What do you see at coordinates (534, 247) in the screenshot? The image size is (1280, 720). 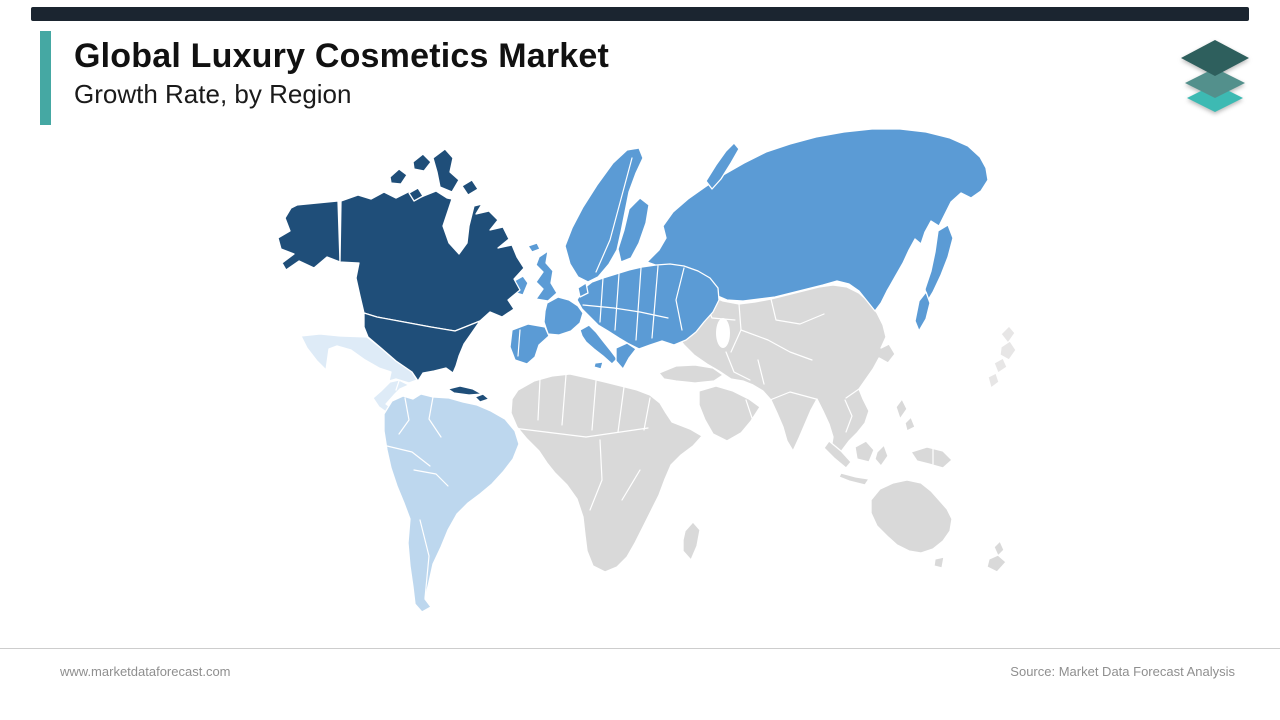 I see `map-iceland` at bounding box center [534, 247].